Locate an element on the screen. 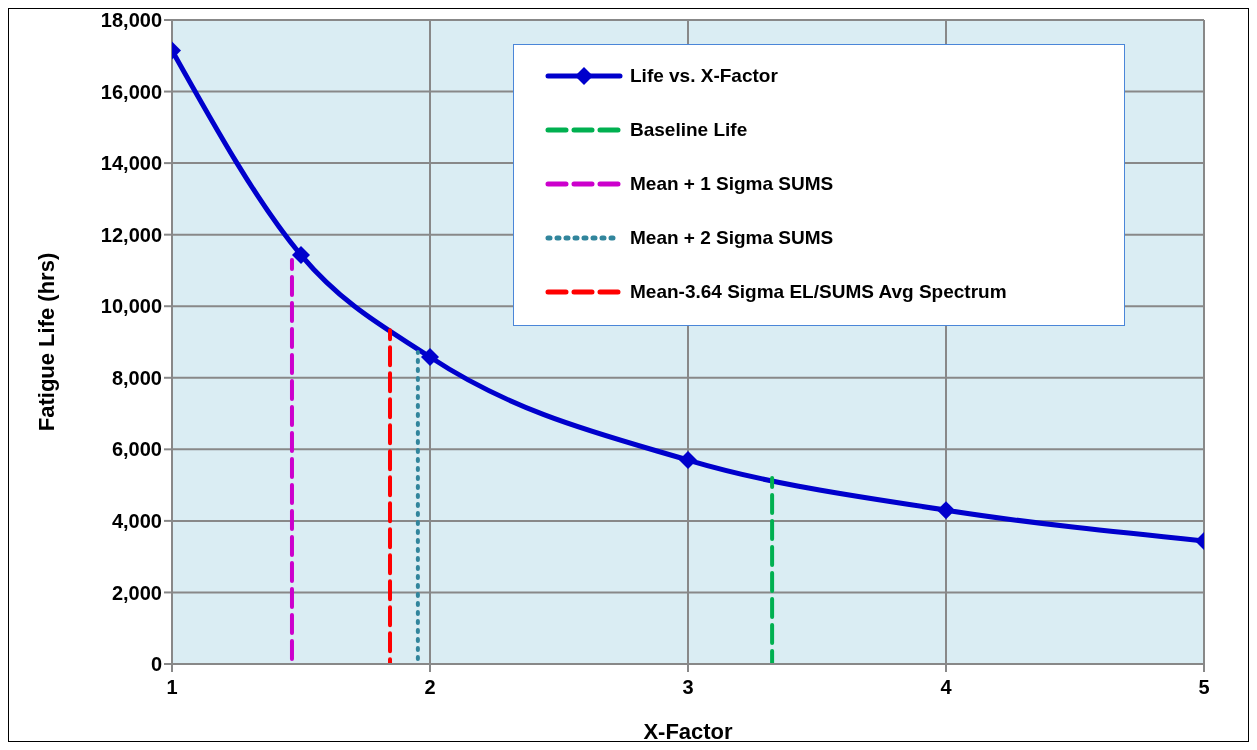  legend-label: Mean + 1 Sigma SUMS is located at coordinates (732, 184).